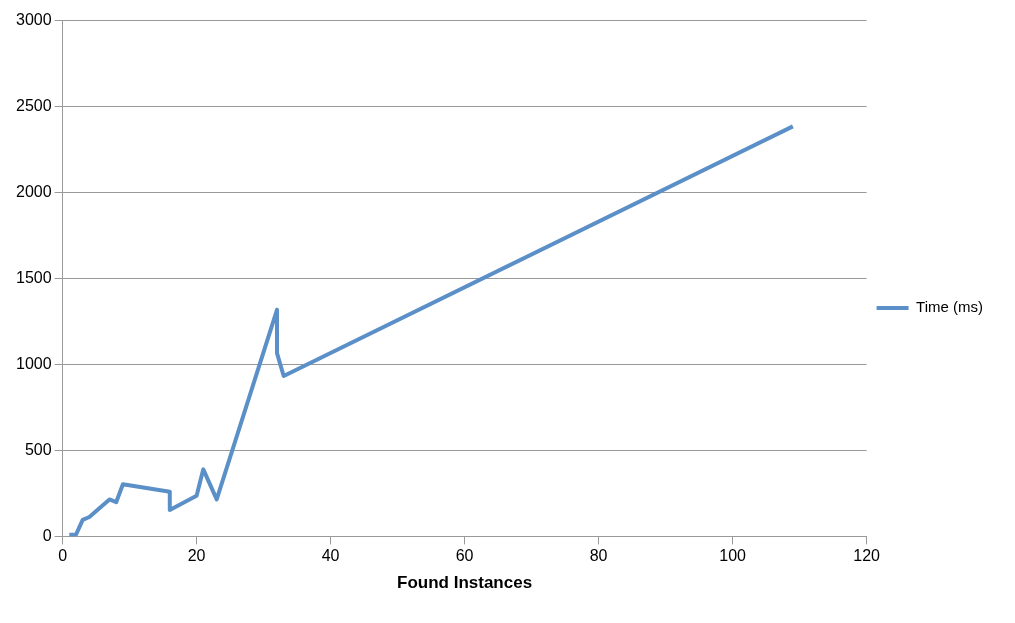 The width and height of the screenshot is (1015, 623). What do you see at coordinates (34, 363) in the screenshot?
I see `y-tick-label: 1000` at bounding box center [34, 363].